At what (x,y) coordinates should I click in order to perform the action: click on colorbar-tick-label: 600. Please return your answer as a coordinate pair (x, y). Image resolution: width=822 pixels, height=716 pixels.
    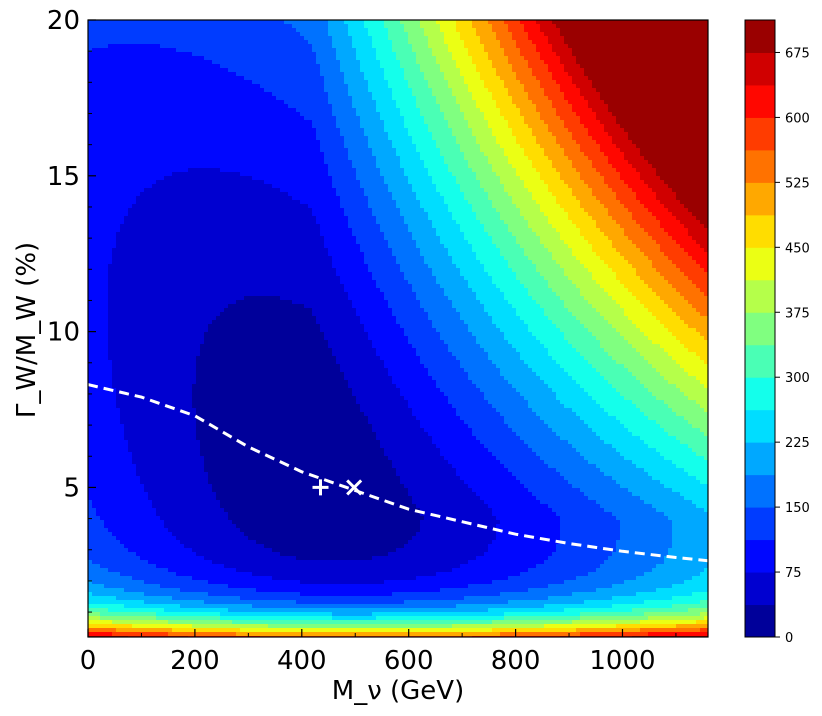
    Looking at the image, I should click on (797, 118).